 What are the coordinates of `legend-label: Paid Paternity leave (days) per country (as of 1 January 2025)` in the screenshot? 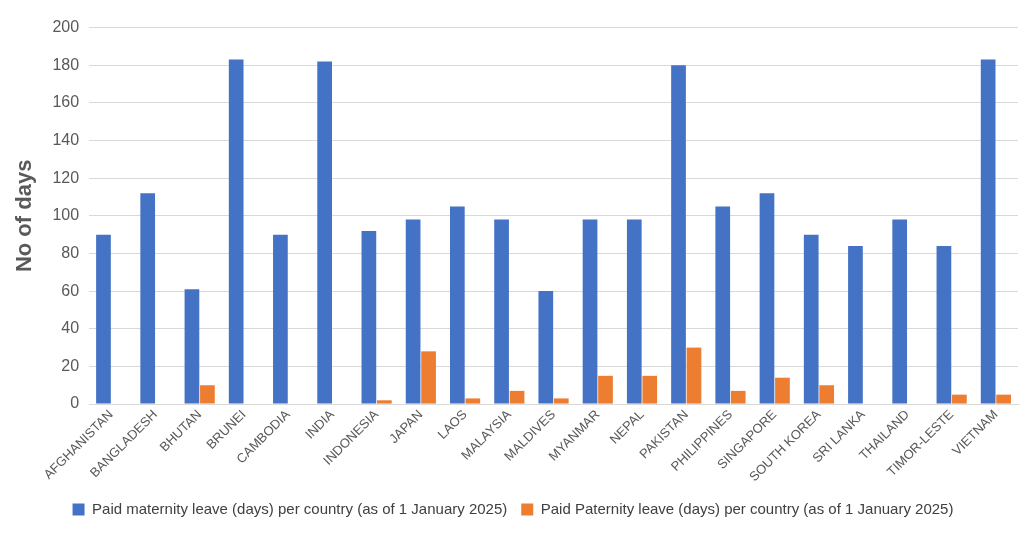 It's located at (747, 508).